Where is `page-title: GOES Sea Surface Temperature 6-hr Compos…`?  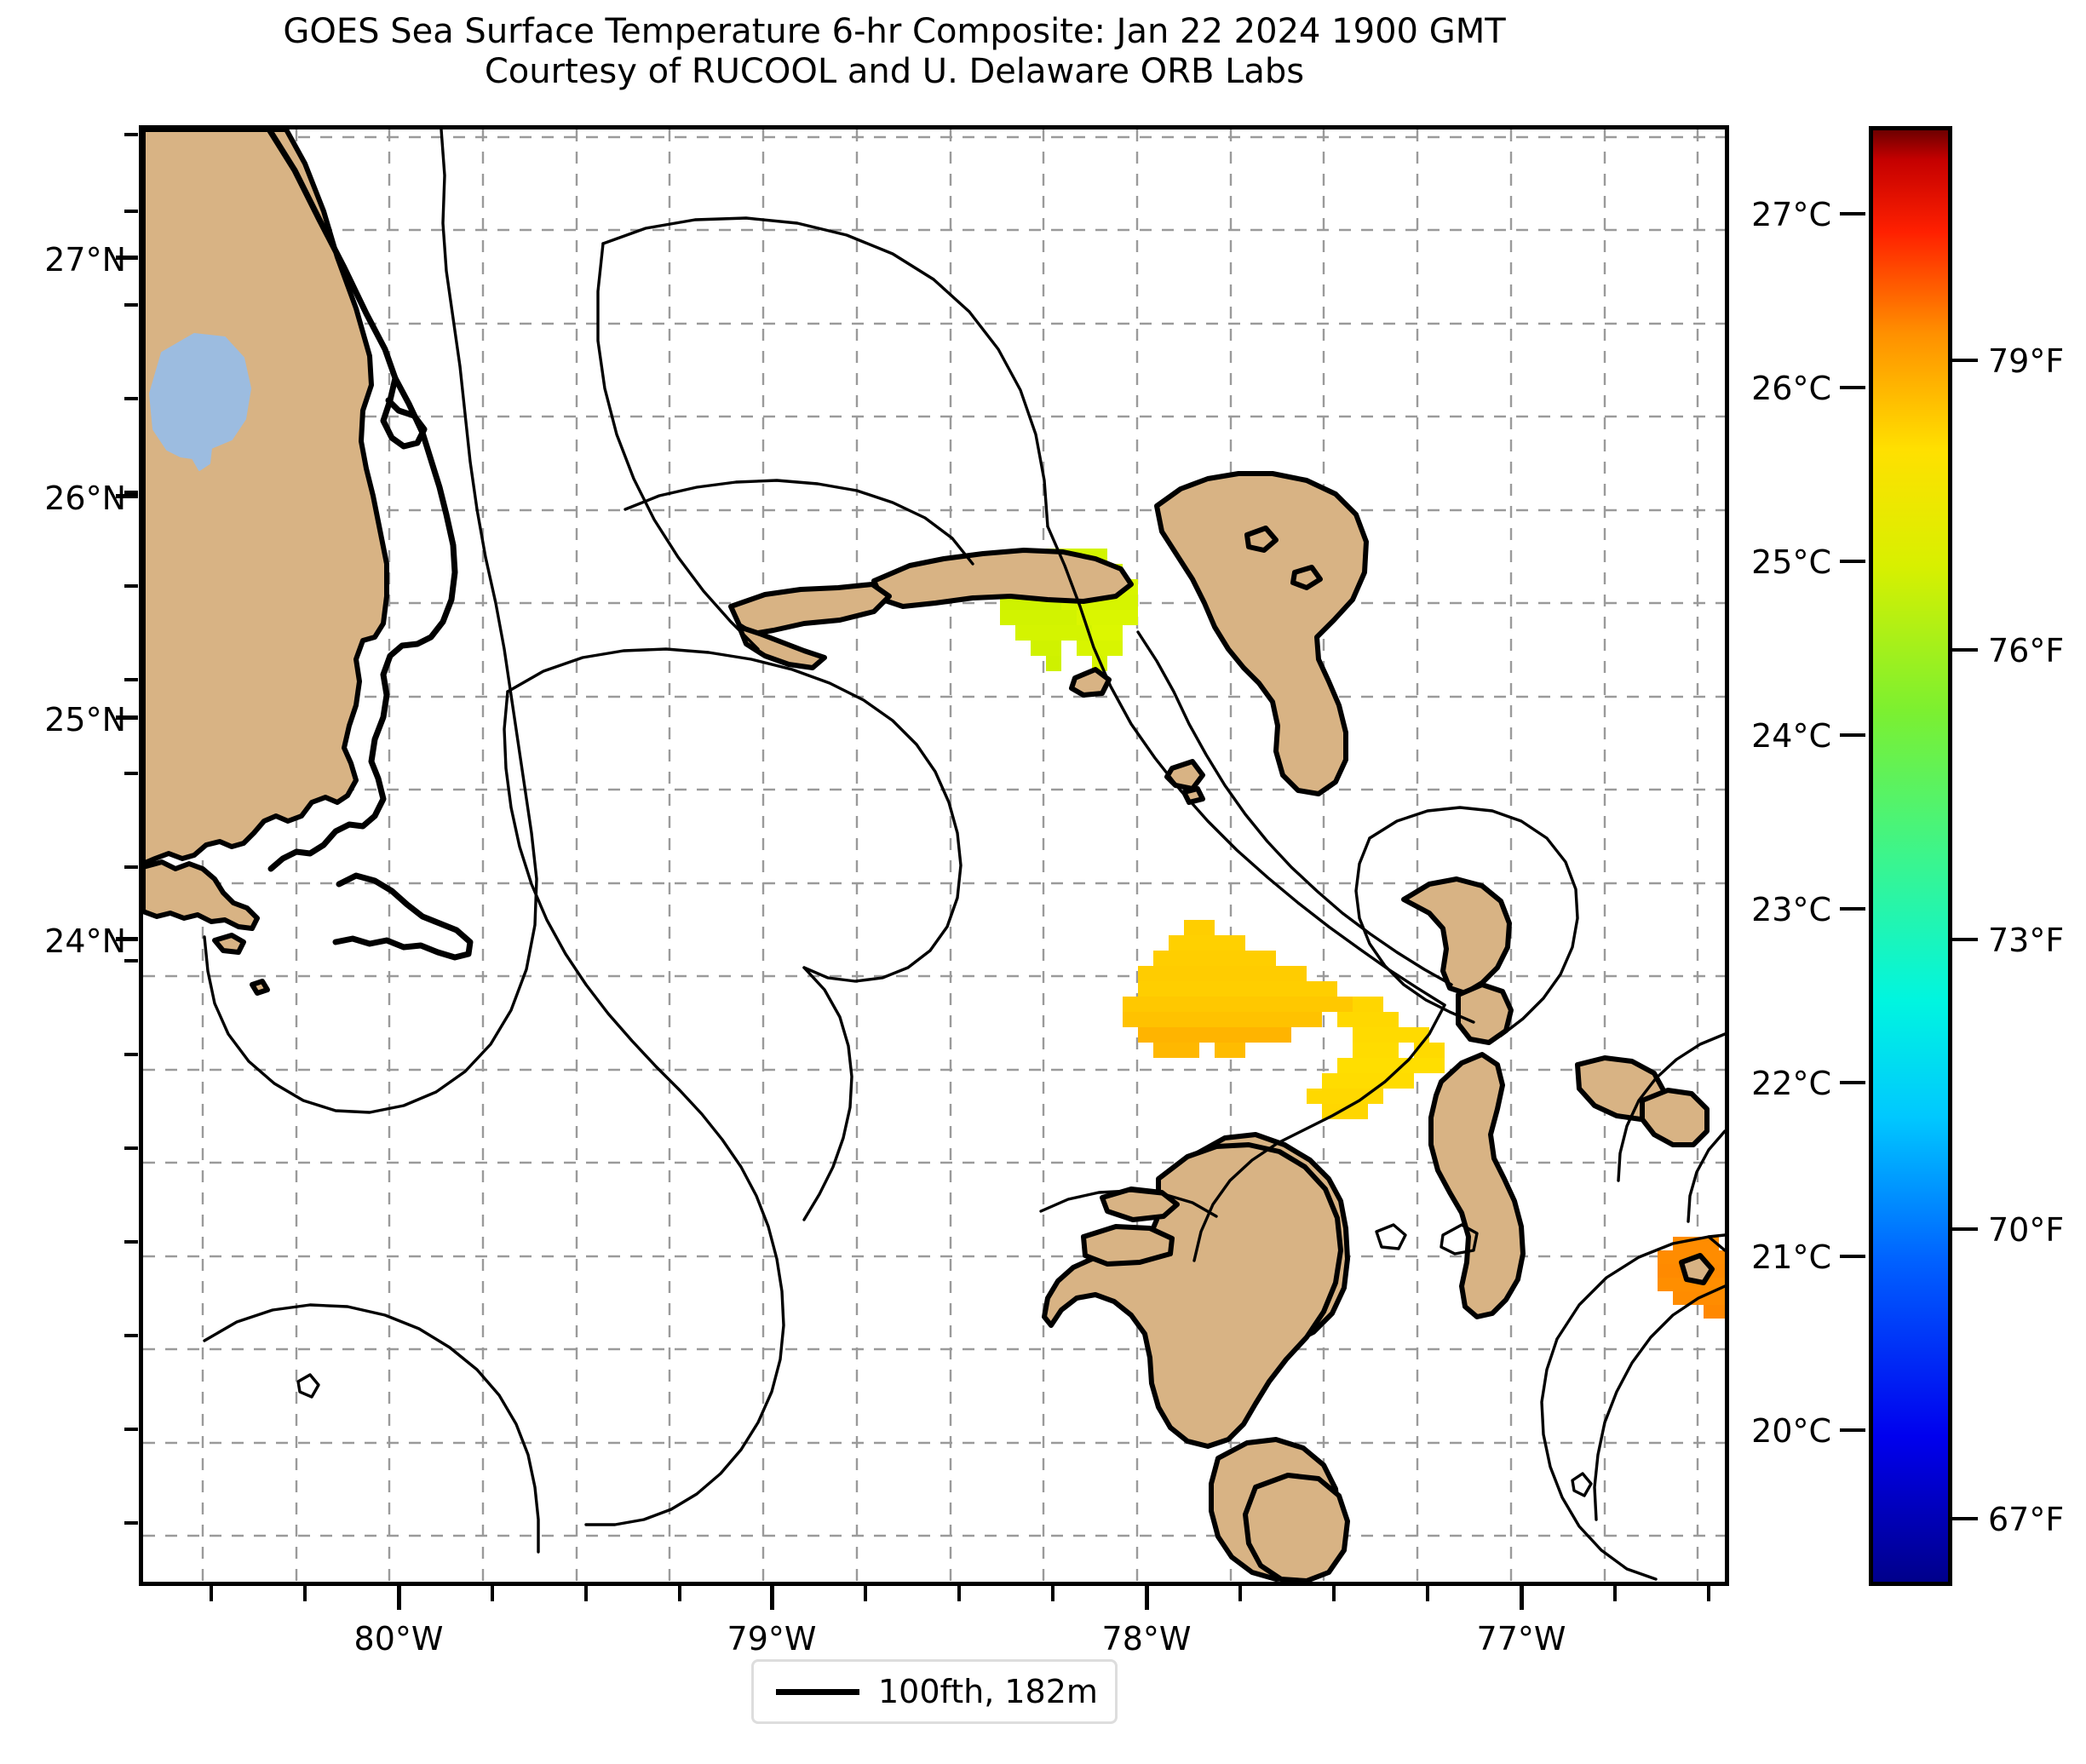
page-title: GOES Sea Surface Temperature 6-hr Compos… is located at coordinates (894, 31).